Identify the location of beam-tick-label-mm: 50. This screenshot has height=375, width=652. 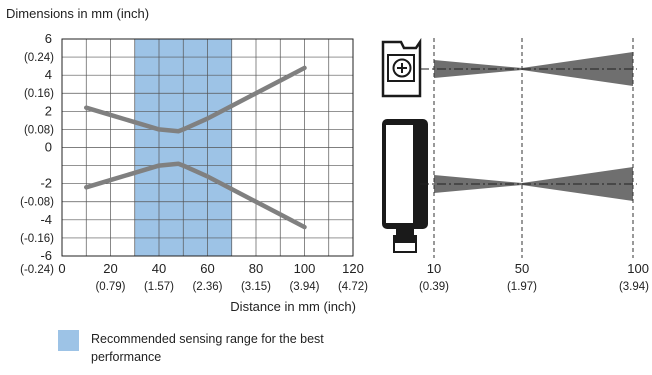
(522, 268).